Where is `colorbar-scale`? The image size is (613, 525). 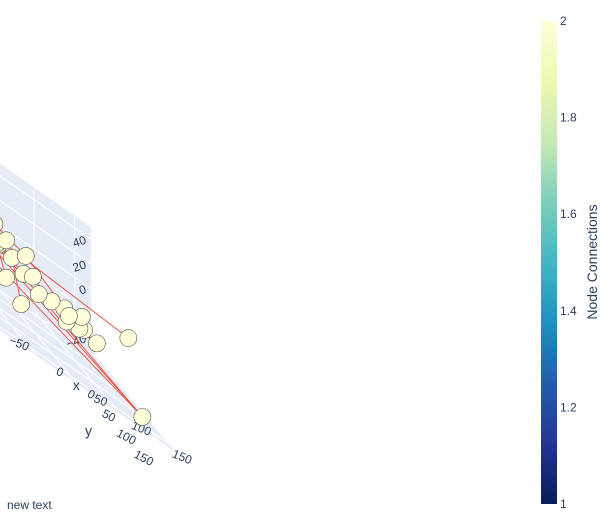 colorbar-scale is located at coordinates (549, 262).